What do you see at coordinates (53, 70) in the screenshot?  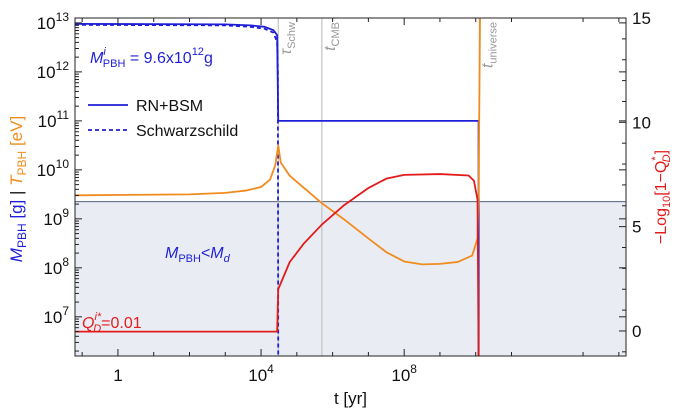 I see `left-tick-label: 10¹²` at bounding box center [53, 70].